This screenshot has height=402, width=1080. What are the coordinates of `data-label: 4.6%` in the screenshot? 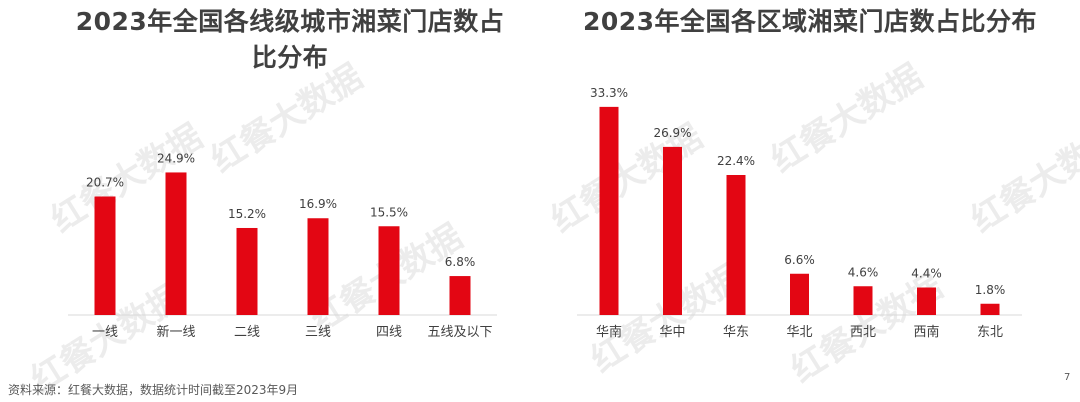 It's located at (863, 272).